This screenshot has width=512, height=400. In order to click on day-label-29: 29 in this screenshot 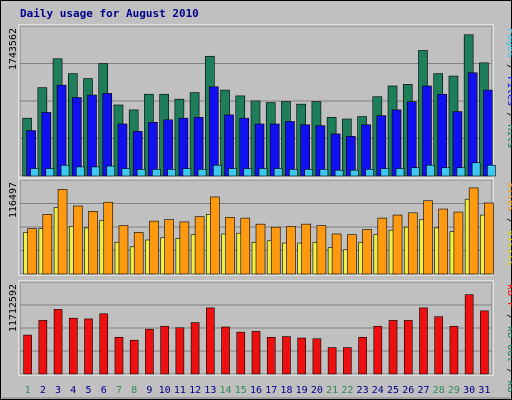, I will do `click(454, 390)`.